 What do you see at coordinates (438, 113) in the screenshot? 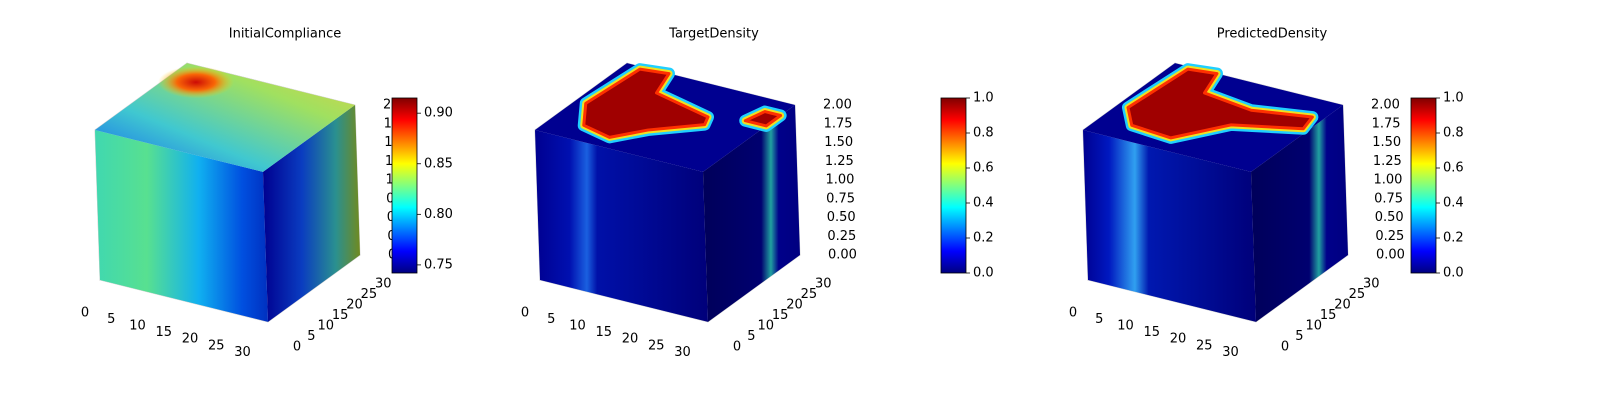
I see `colorbar-tick-label: 0.90` at bounding box center [438, 113].